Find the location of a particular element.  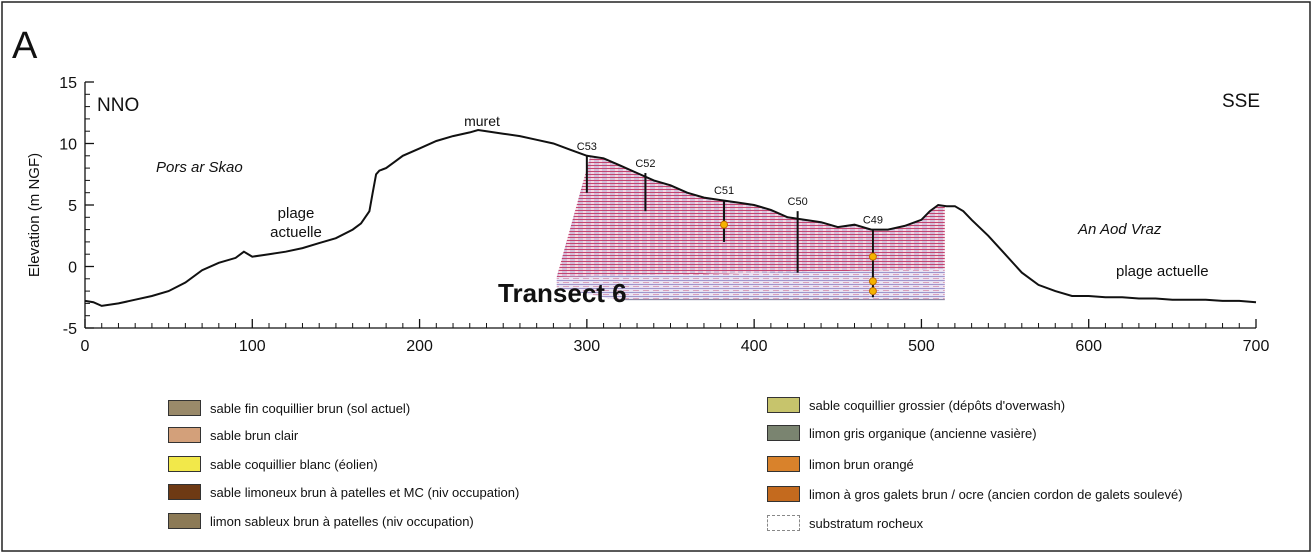

x-tick-label: 500 is located at coordinates (921, 346).